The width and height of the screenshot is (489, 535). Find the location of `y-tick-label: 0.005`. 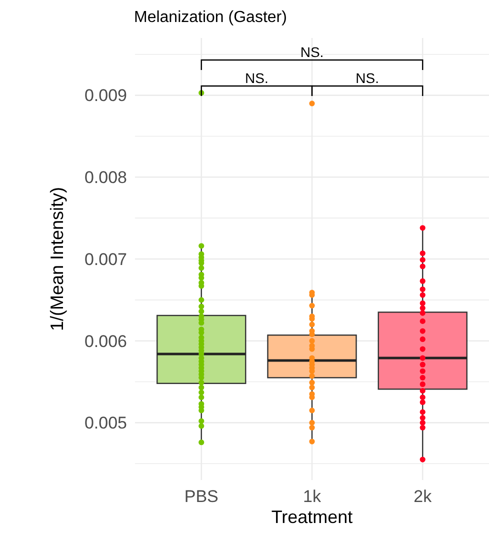

y-tick-label: 0.005 is located at coordinates (105, 423).